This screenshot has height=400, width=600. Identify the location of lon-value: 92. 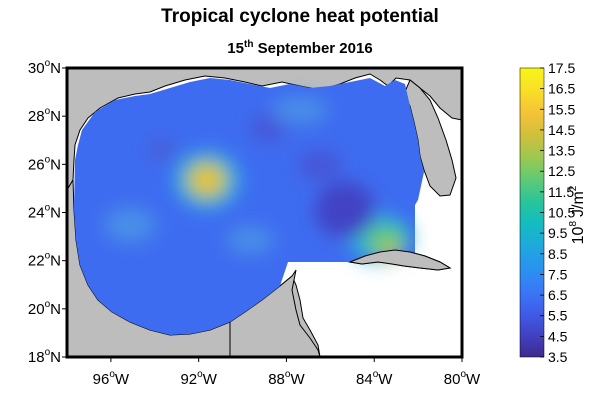
(188, 379).